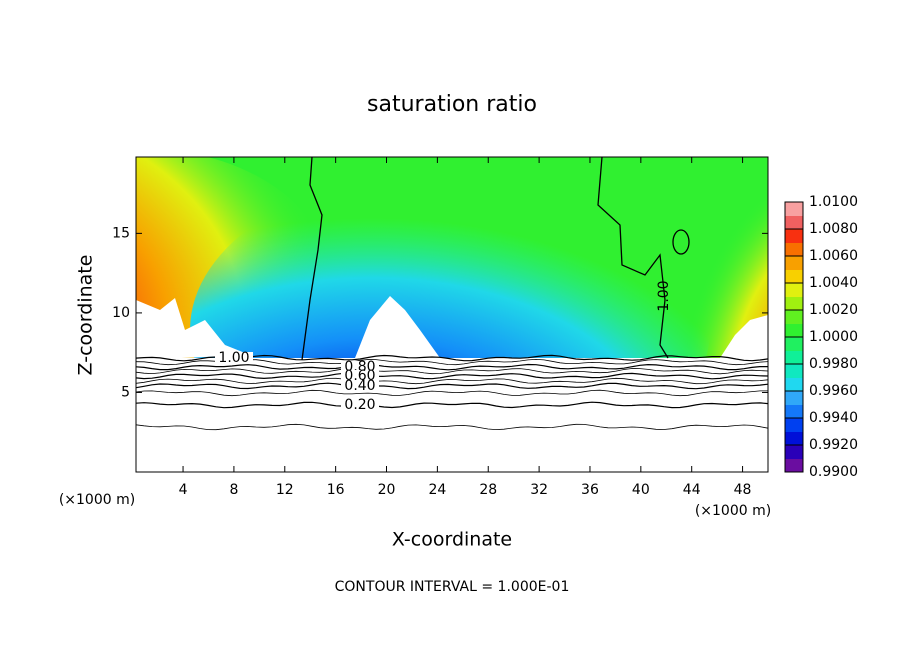  Describe the element at coordinates (833, 283) in the screenshot. I see `colorbar-label: 1.0040` at that location.